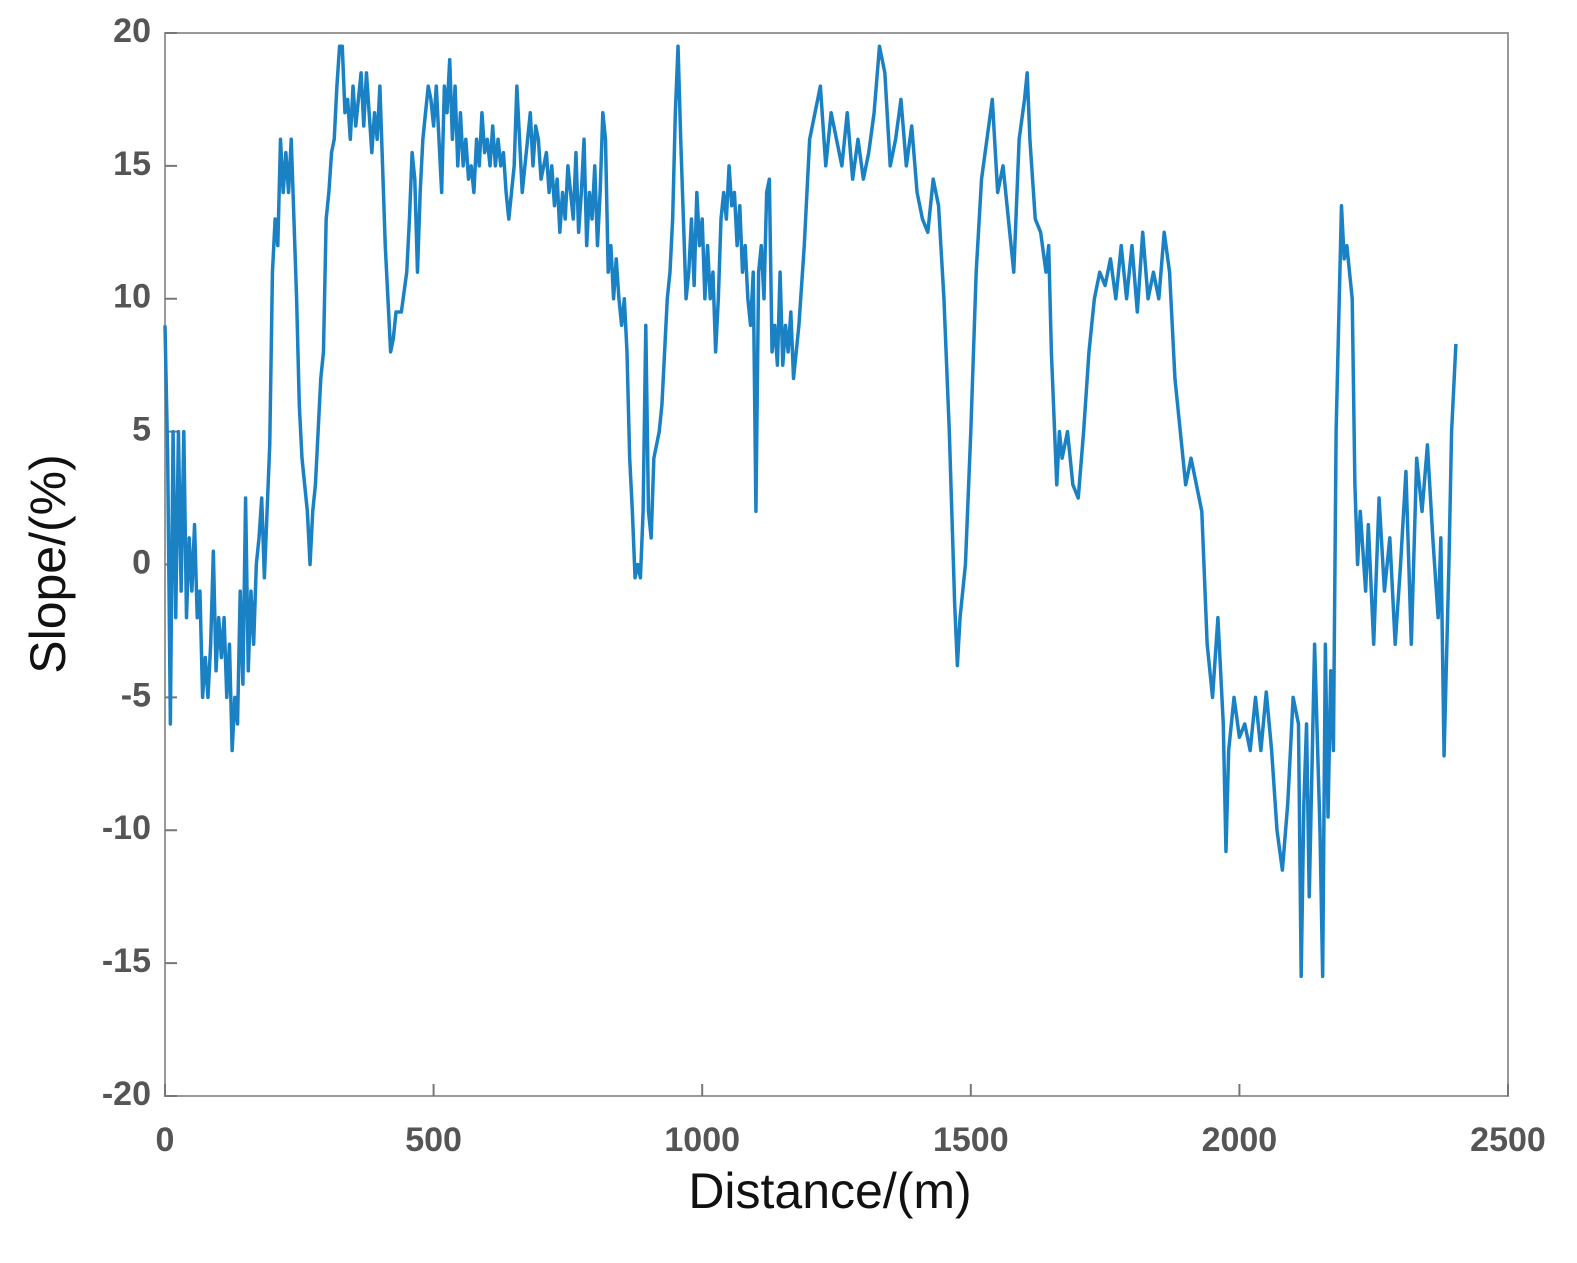  I want to click on y-tick-label: -20, so click(126, 1094).